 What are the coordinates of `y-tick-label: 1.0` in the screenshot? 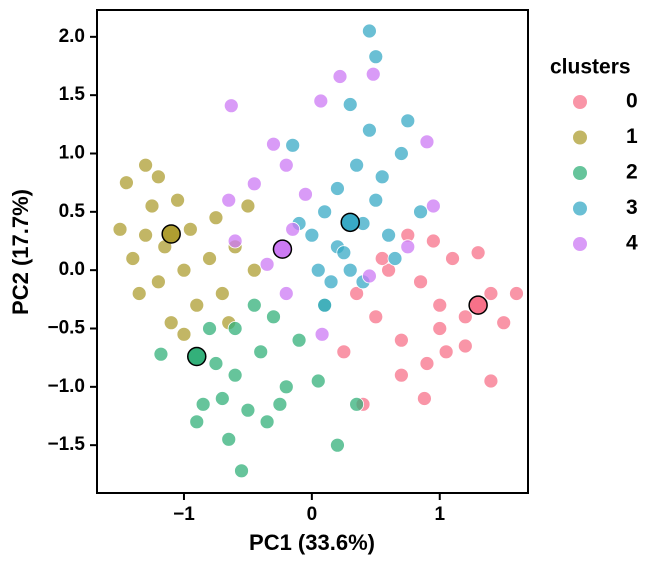 It's located at (72, 153).